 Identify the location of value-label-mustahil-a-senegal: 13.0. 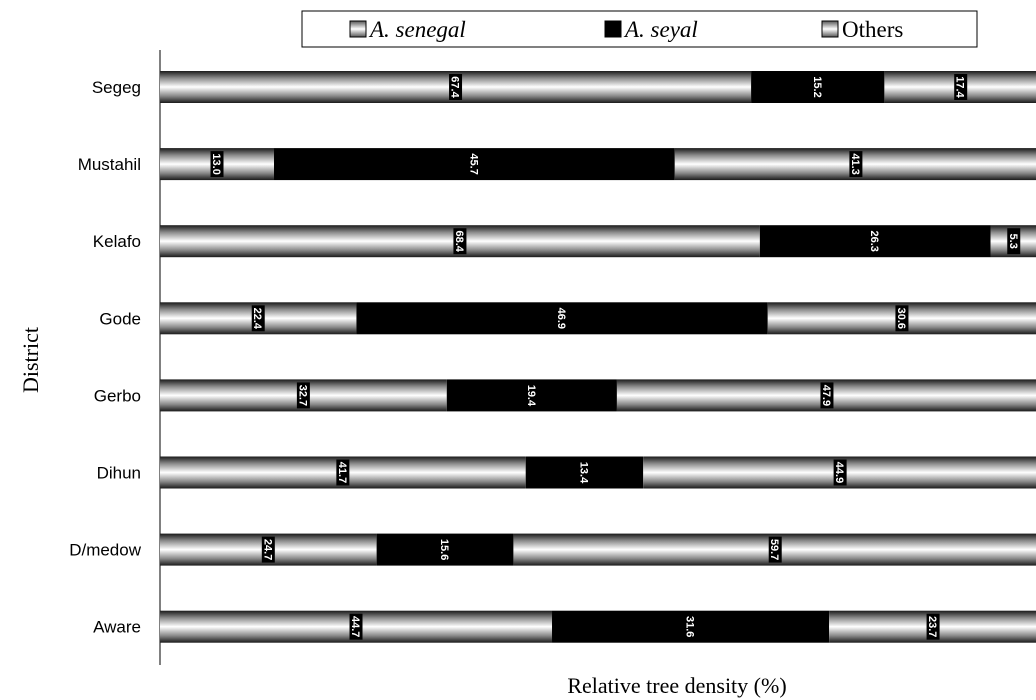
(217, 164).